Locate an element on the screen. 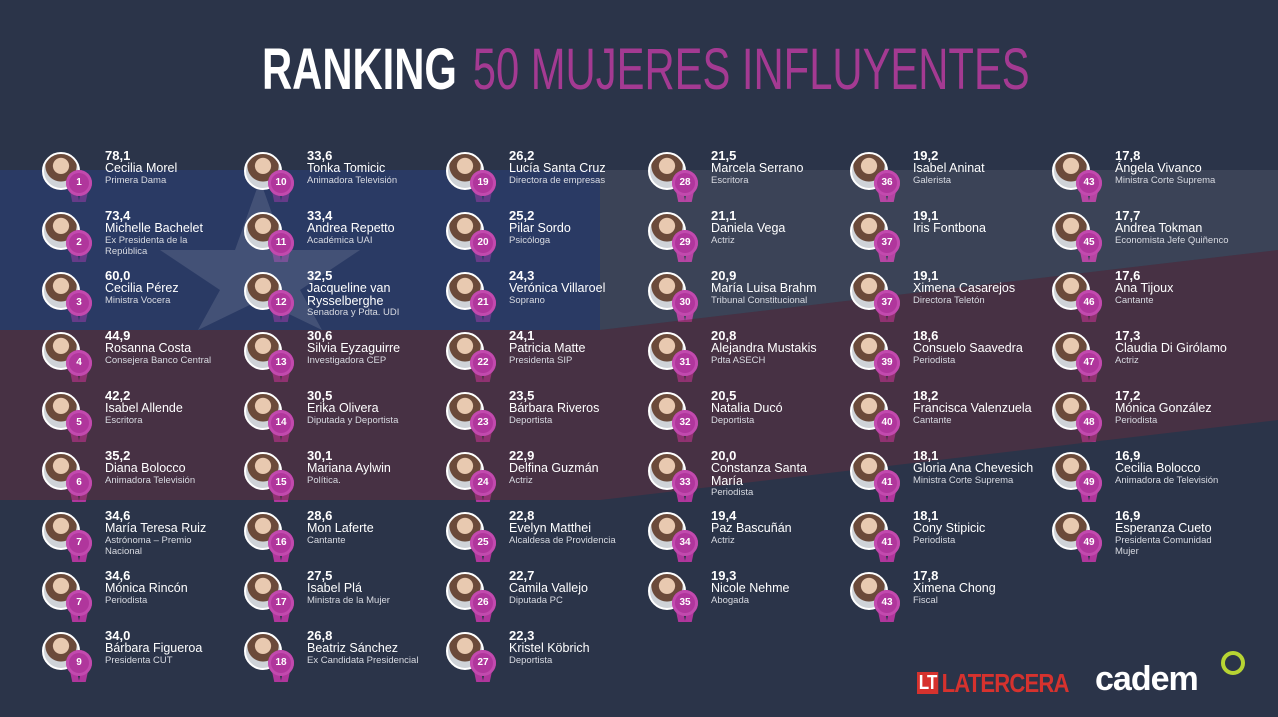  score: 34,0 is located at coordinates (118, 635).